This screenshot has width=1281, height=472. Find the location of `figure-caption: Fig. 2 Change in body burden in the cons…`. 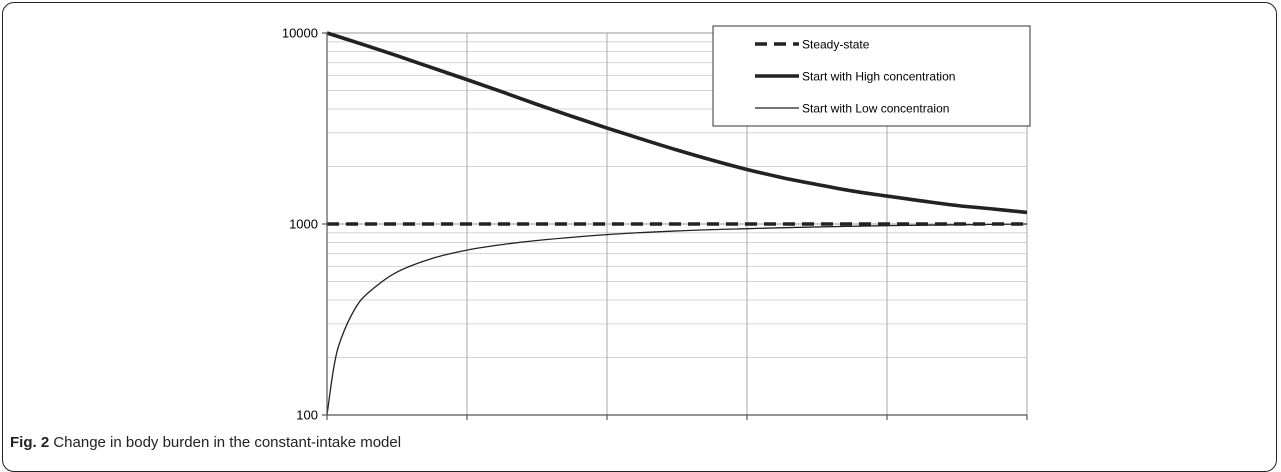

figure-caption: Fig. 2 Change in body burden in the cons… is located at coordinates (205, 442).